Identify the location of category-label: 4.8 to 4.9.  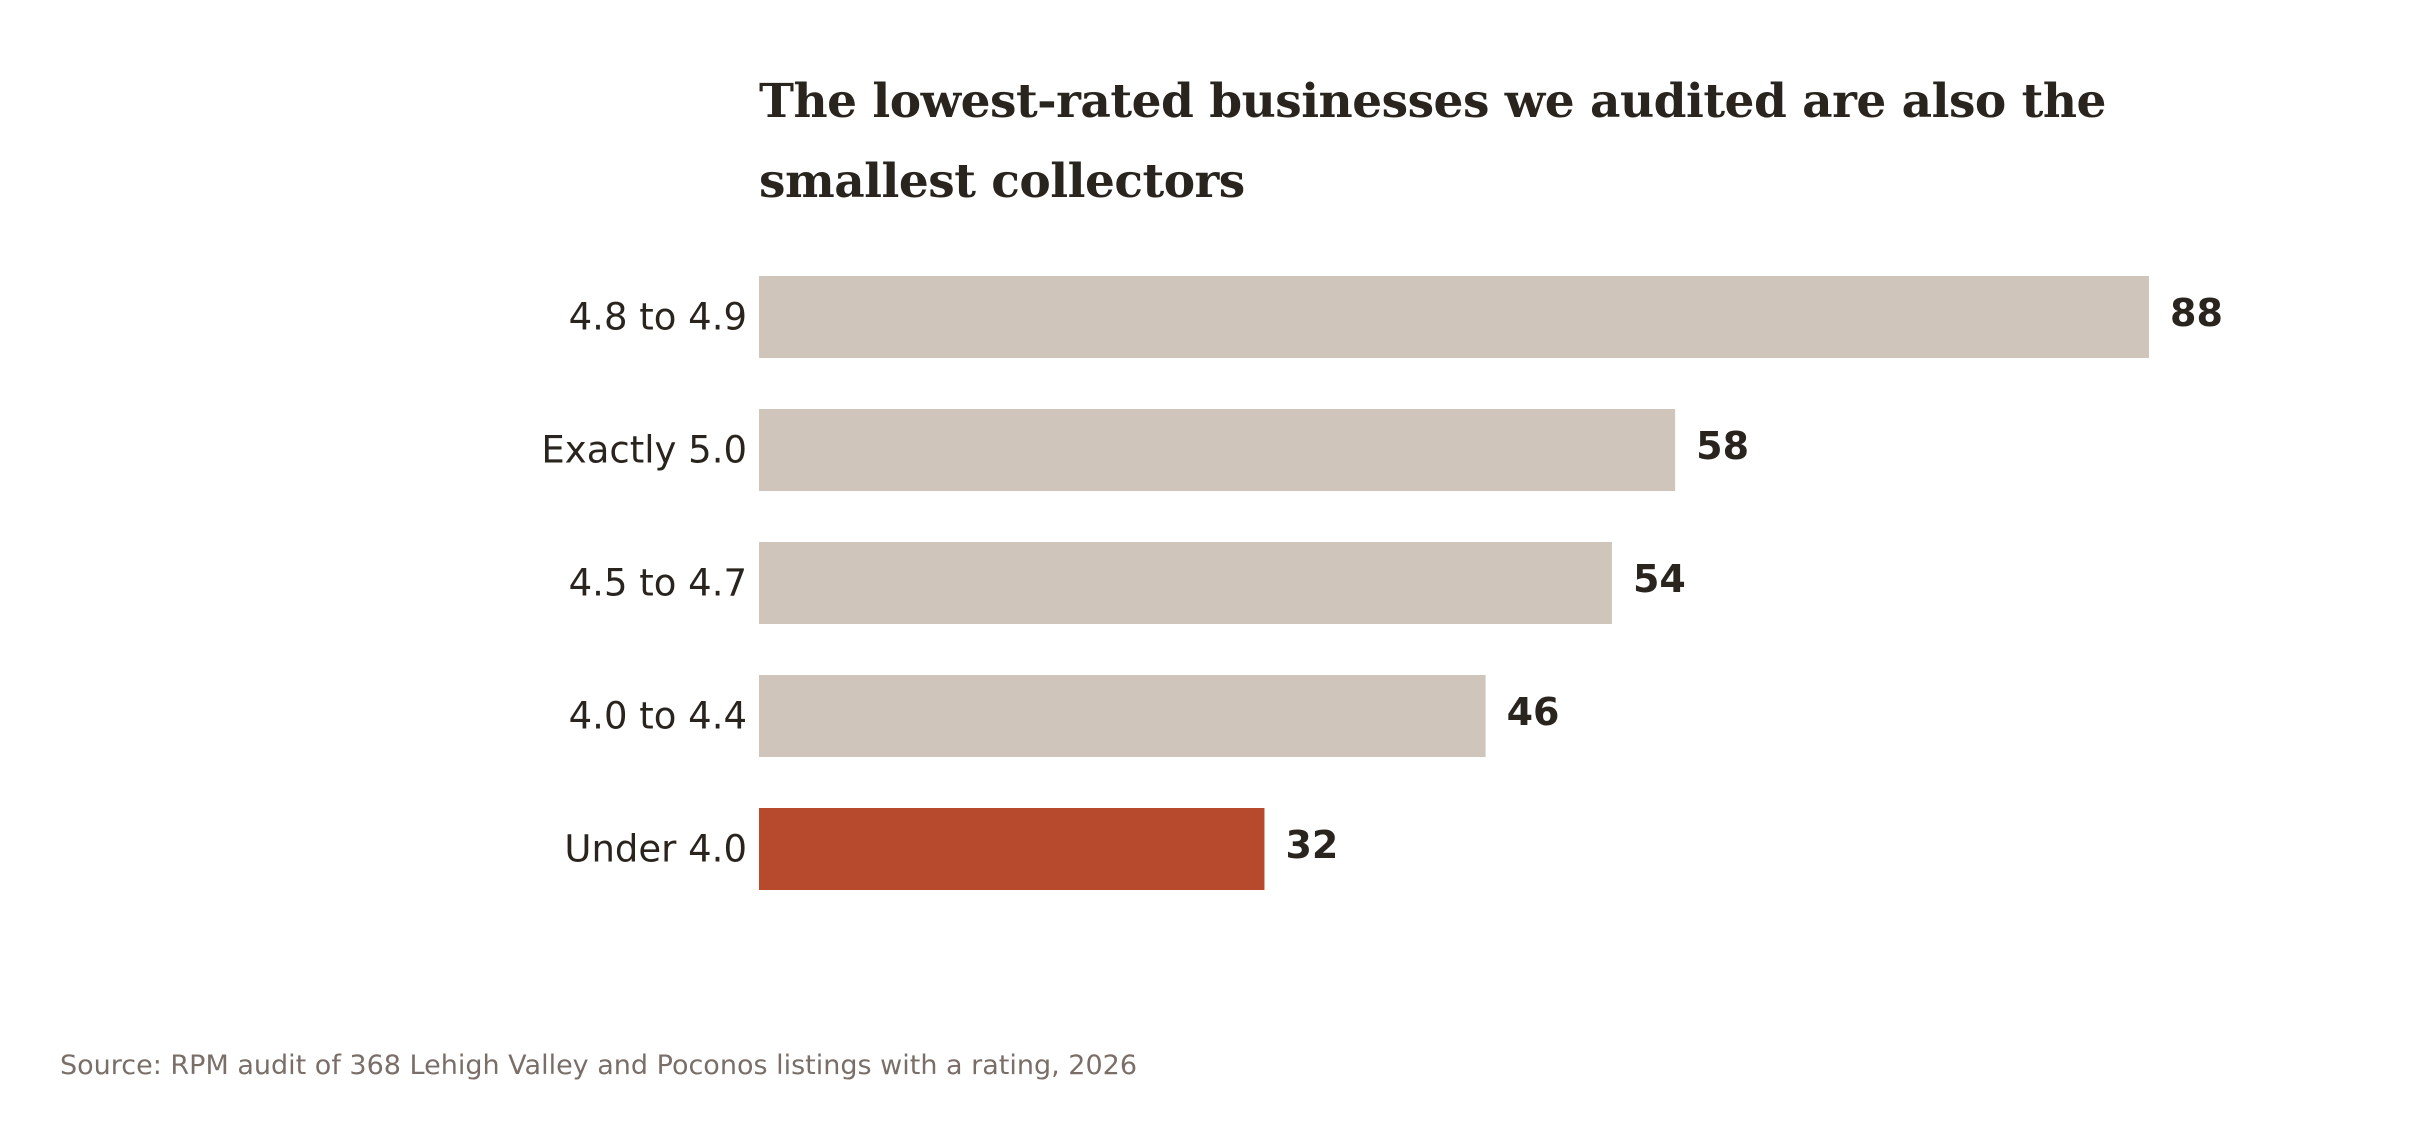
(658, 317).